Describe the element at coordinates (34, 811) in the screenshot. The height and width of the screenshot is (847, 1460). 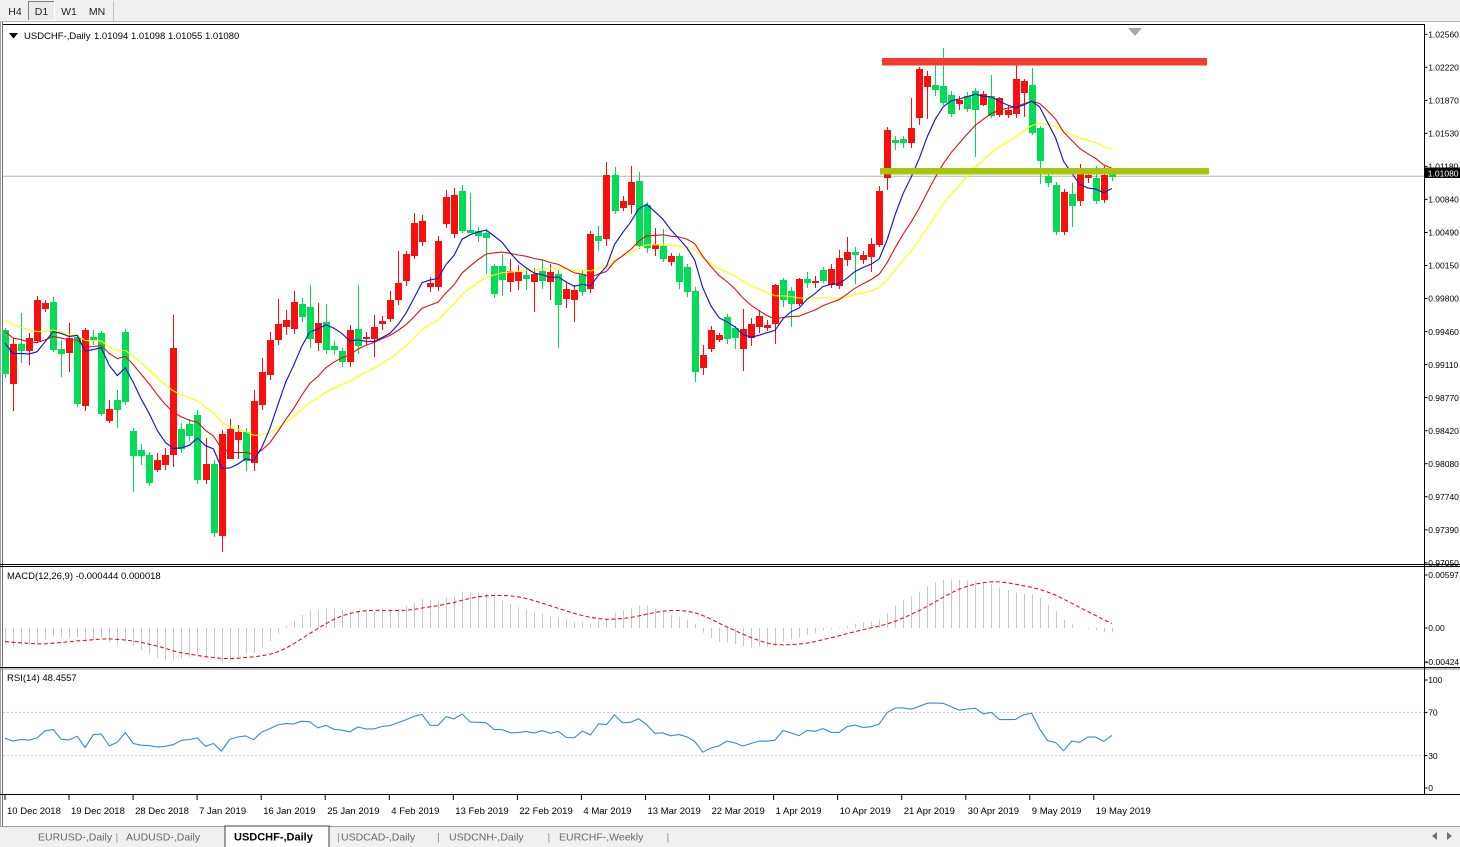
I see `svg-text: 10 Dec 2018` at that location.